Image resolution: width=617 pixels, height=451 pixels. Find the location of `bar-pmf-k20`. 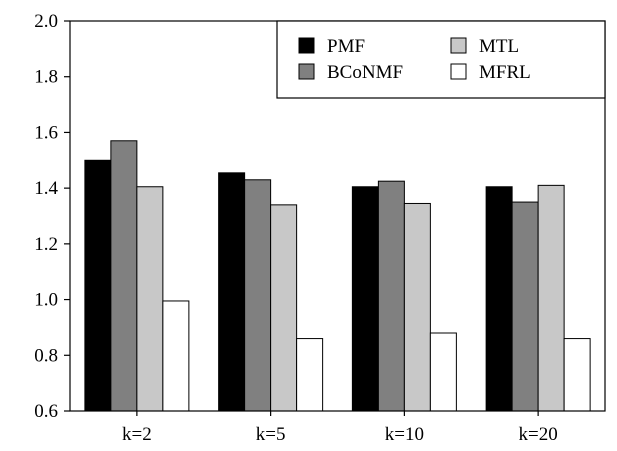

bar-pmf-k20 is located at coordinates (499, 299).